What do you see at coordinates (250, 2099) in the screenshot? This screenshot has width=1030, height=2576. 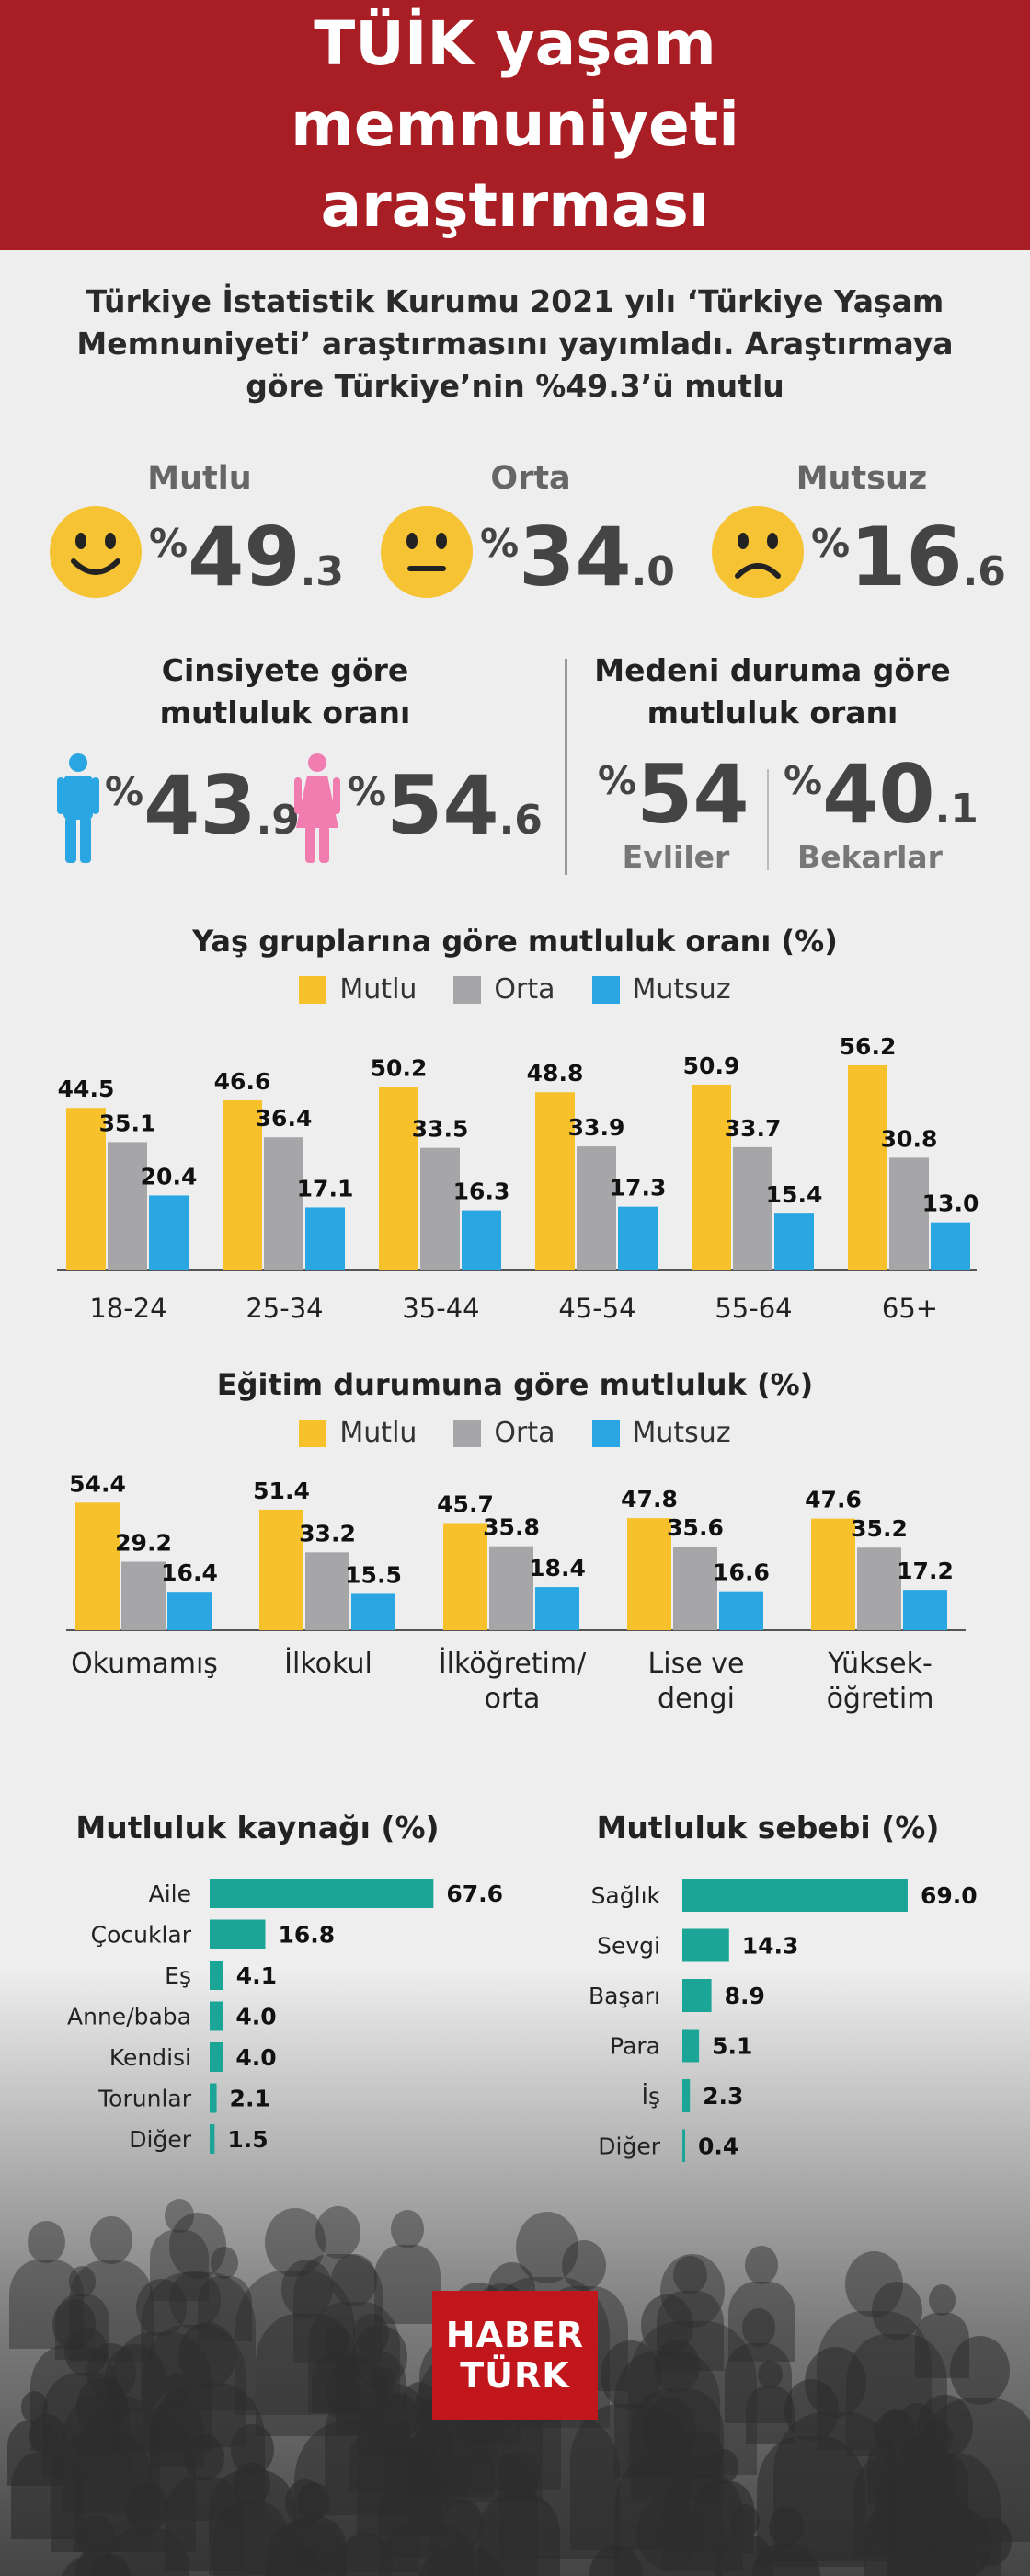 I see `data-label: 2.1` at bounding box center [250, 2099].